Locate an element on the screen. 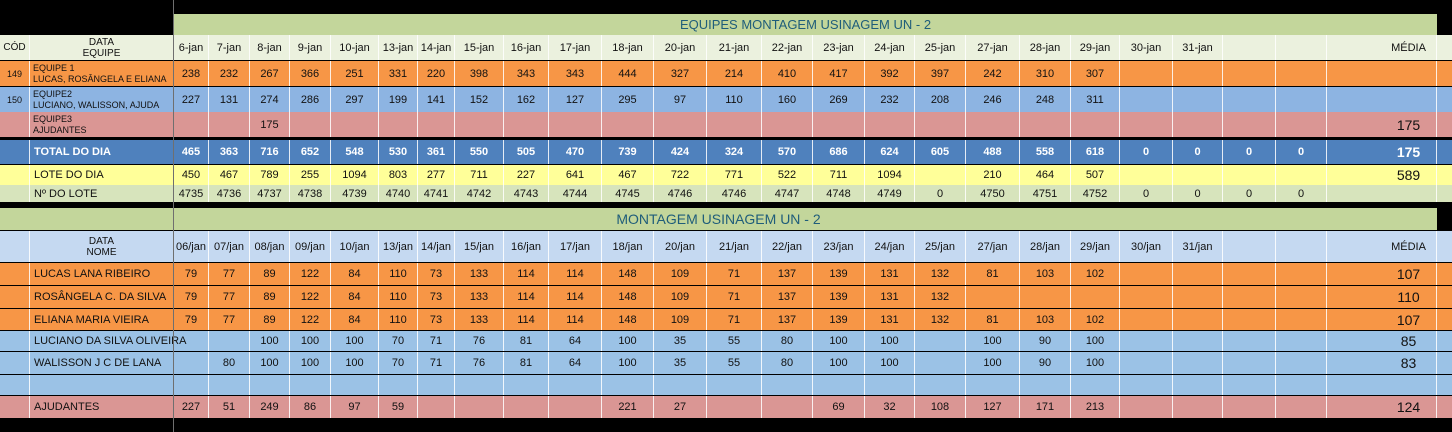 The width and height of the screenshot is (1452, 432). person-7-value-1: 227 is located at coordinates (191, 407).